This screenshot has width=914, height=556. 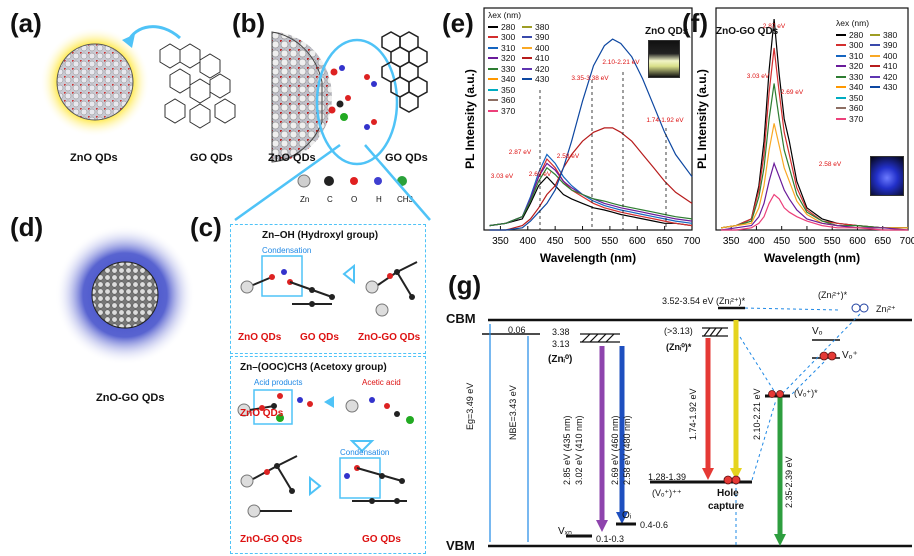 What do you see at coordinates (887, 77) in the screenshot?
I see `panel-f-legend-item: 420` at bounding box center [887, 77].